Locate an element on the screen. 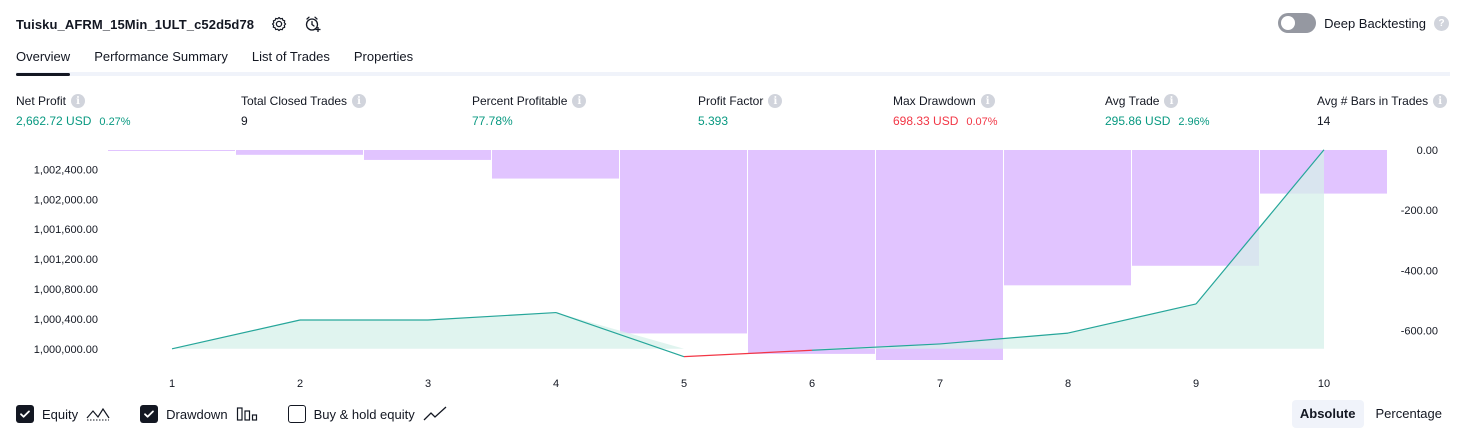 The image size is (1466, 438). legend-label: Drawdown is located at coordinates (197, 414).